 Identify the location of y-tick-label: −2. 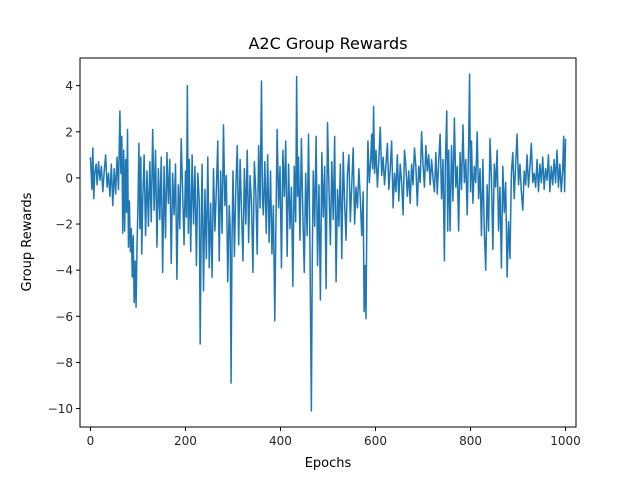
(64, 225).